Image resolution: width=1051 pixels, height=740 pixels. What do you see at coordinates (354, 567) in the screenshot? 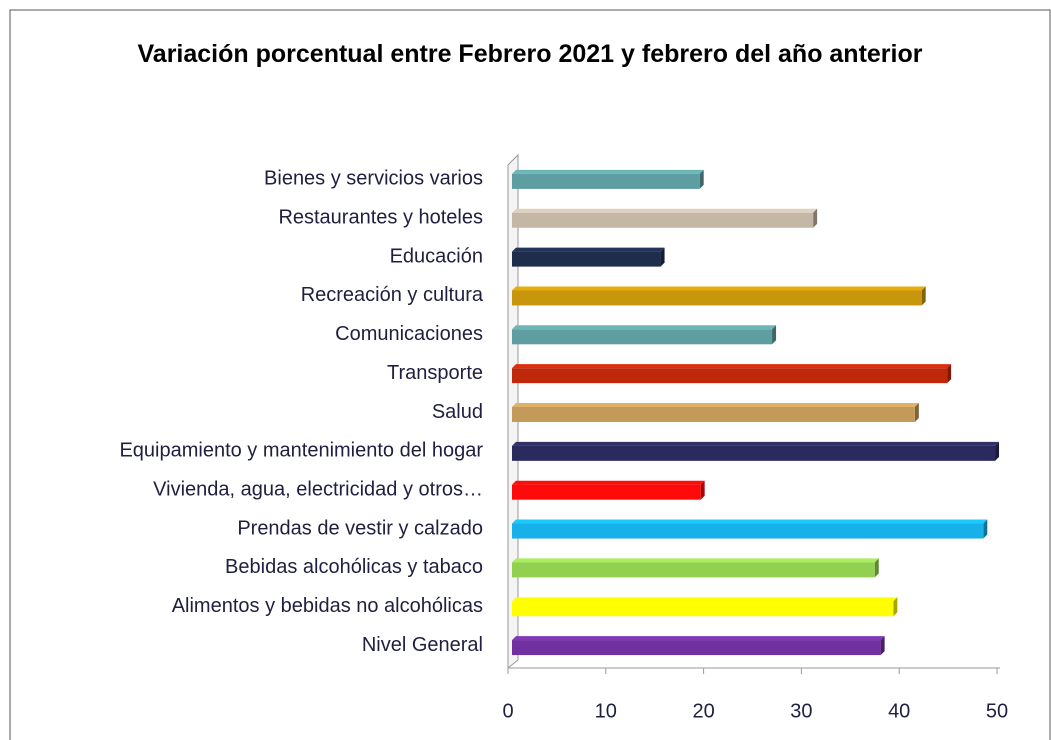
I see `y-tick-label: Bebidas alcohólicas y tabaco` at bounding box center [354, 567].